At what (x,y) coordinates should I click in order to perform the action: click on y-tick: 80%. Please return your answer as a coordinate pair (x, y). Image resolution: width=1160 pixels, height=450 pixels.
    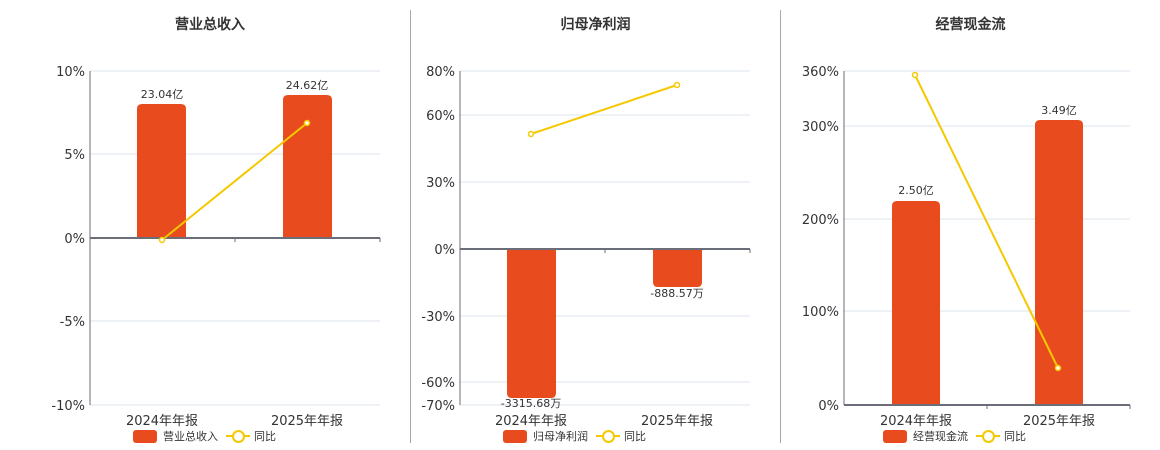
    Looking at the image, I should click on (440, 72).